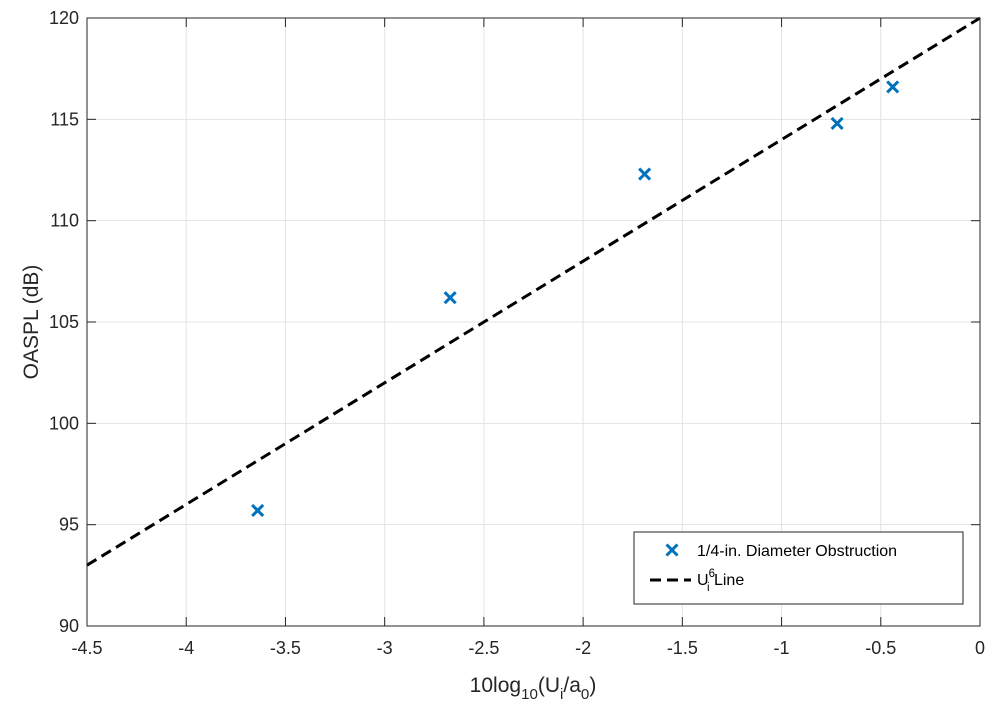  I want to click on text-part: 10log, so click(495, 685).